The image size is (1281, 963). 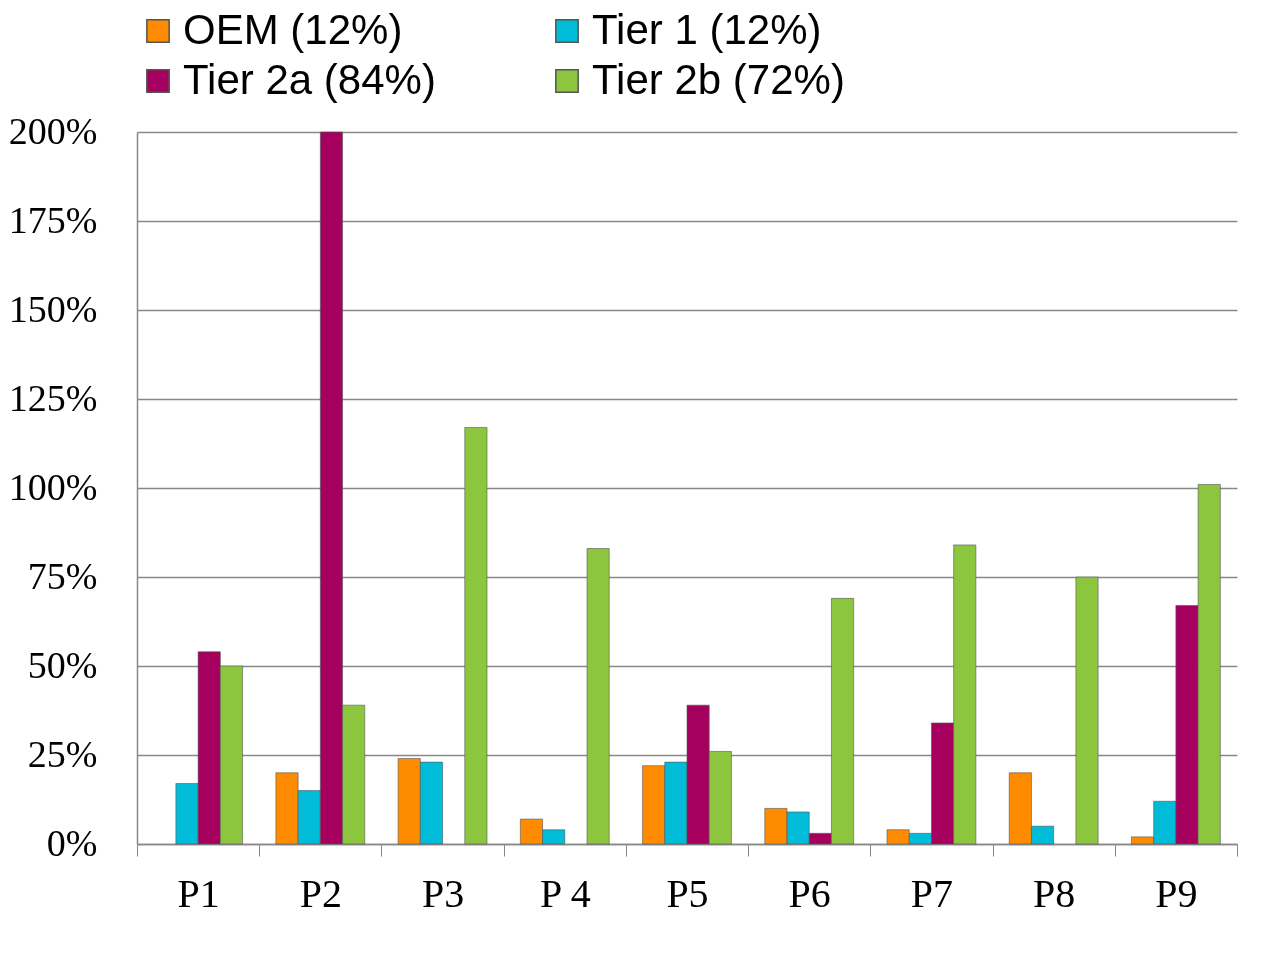 I want to click on x-tick-label: P7, so click(x=932, y=893).